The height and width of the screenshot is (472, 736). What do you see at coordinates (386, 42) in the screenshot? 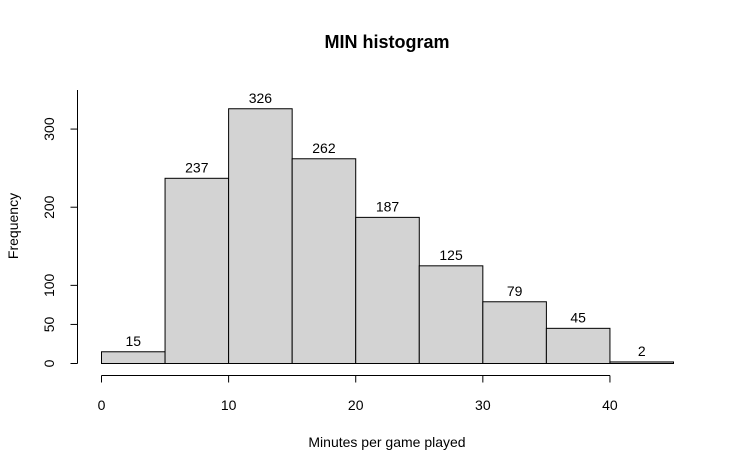
I see `chart-title: MIN histogram` at bounding box center [386, 42].